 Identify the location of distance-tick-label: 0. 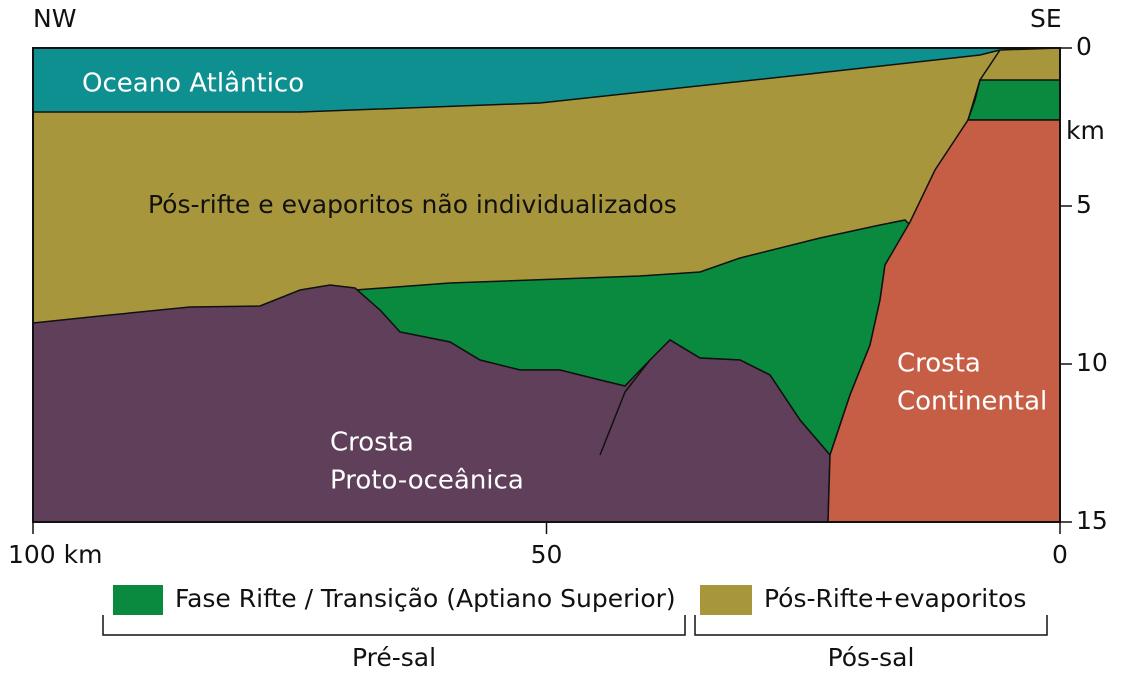
(1060, 554).